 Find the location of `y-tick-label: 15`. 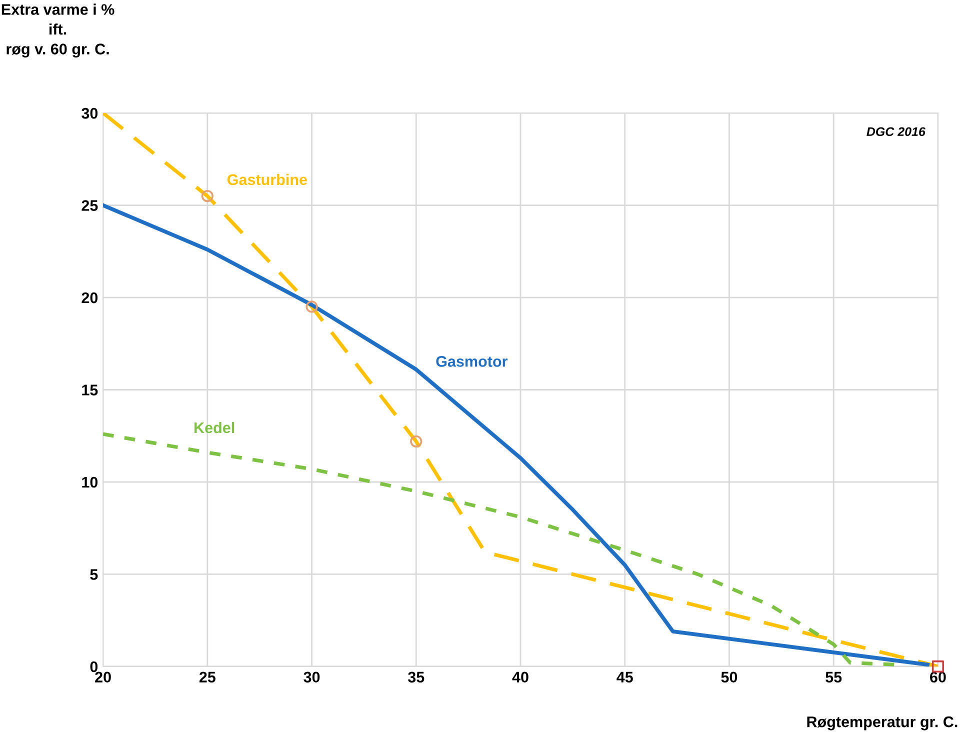

y-tick-label: 15 is located at coordinates (90, 390).